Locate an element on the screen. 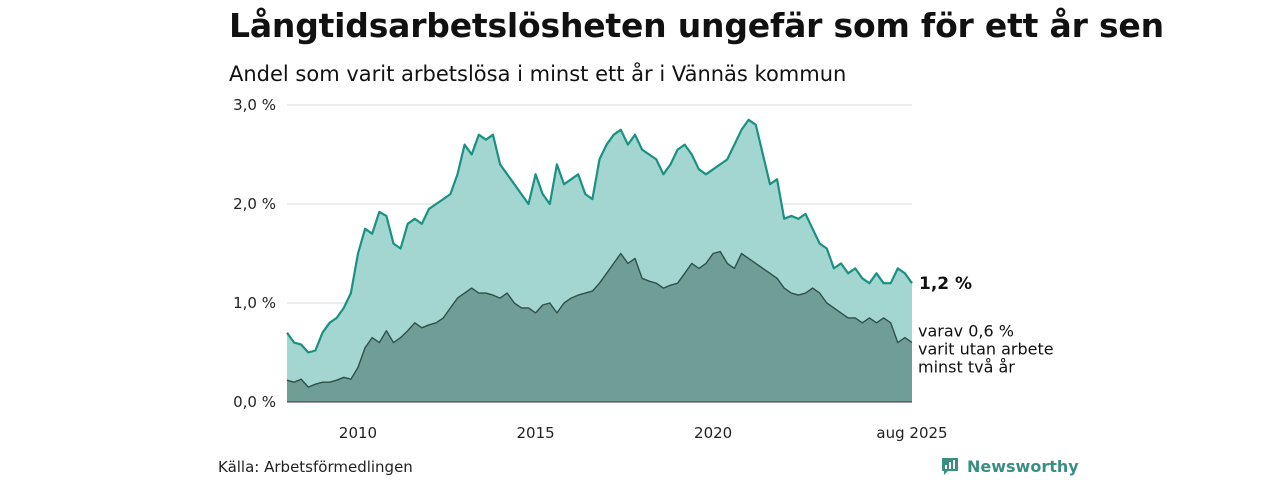  source-note: Källa: Arbetsförmedlingen is located at coordinates (315, 467).